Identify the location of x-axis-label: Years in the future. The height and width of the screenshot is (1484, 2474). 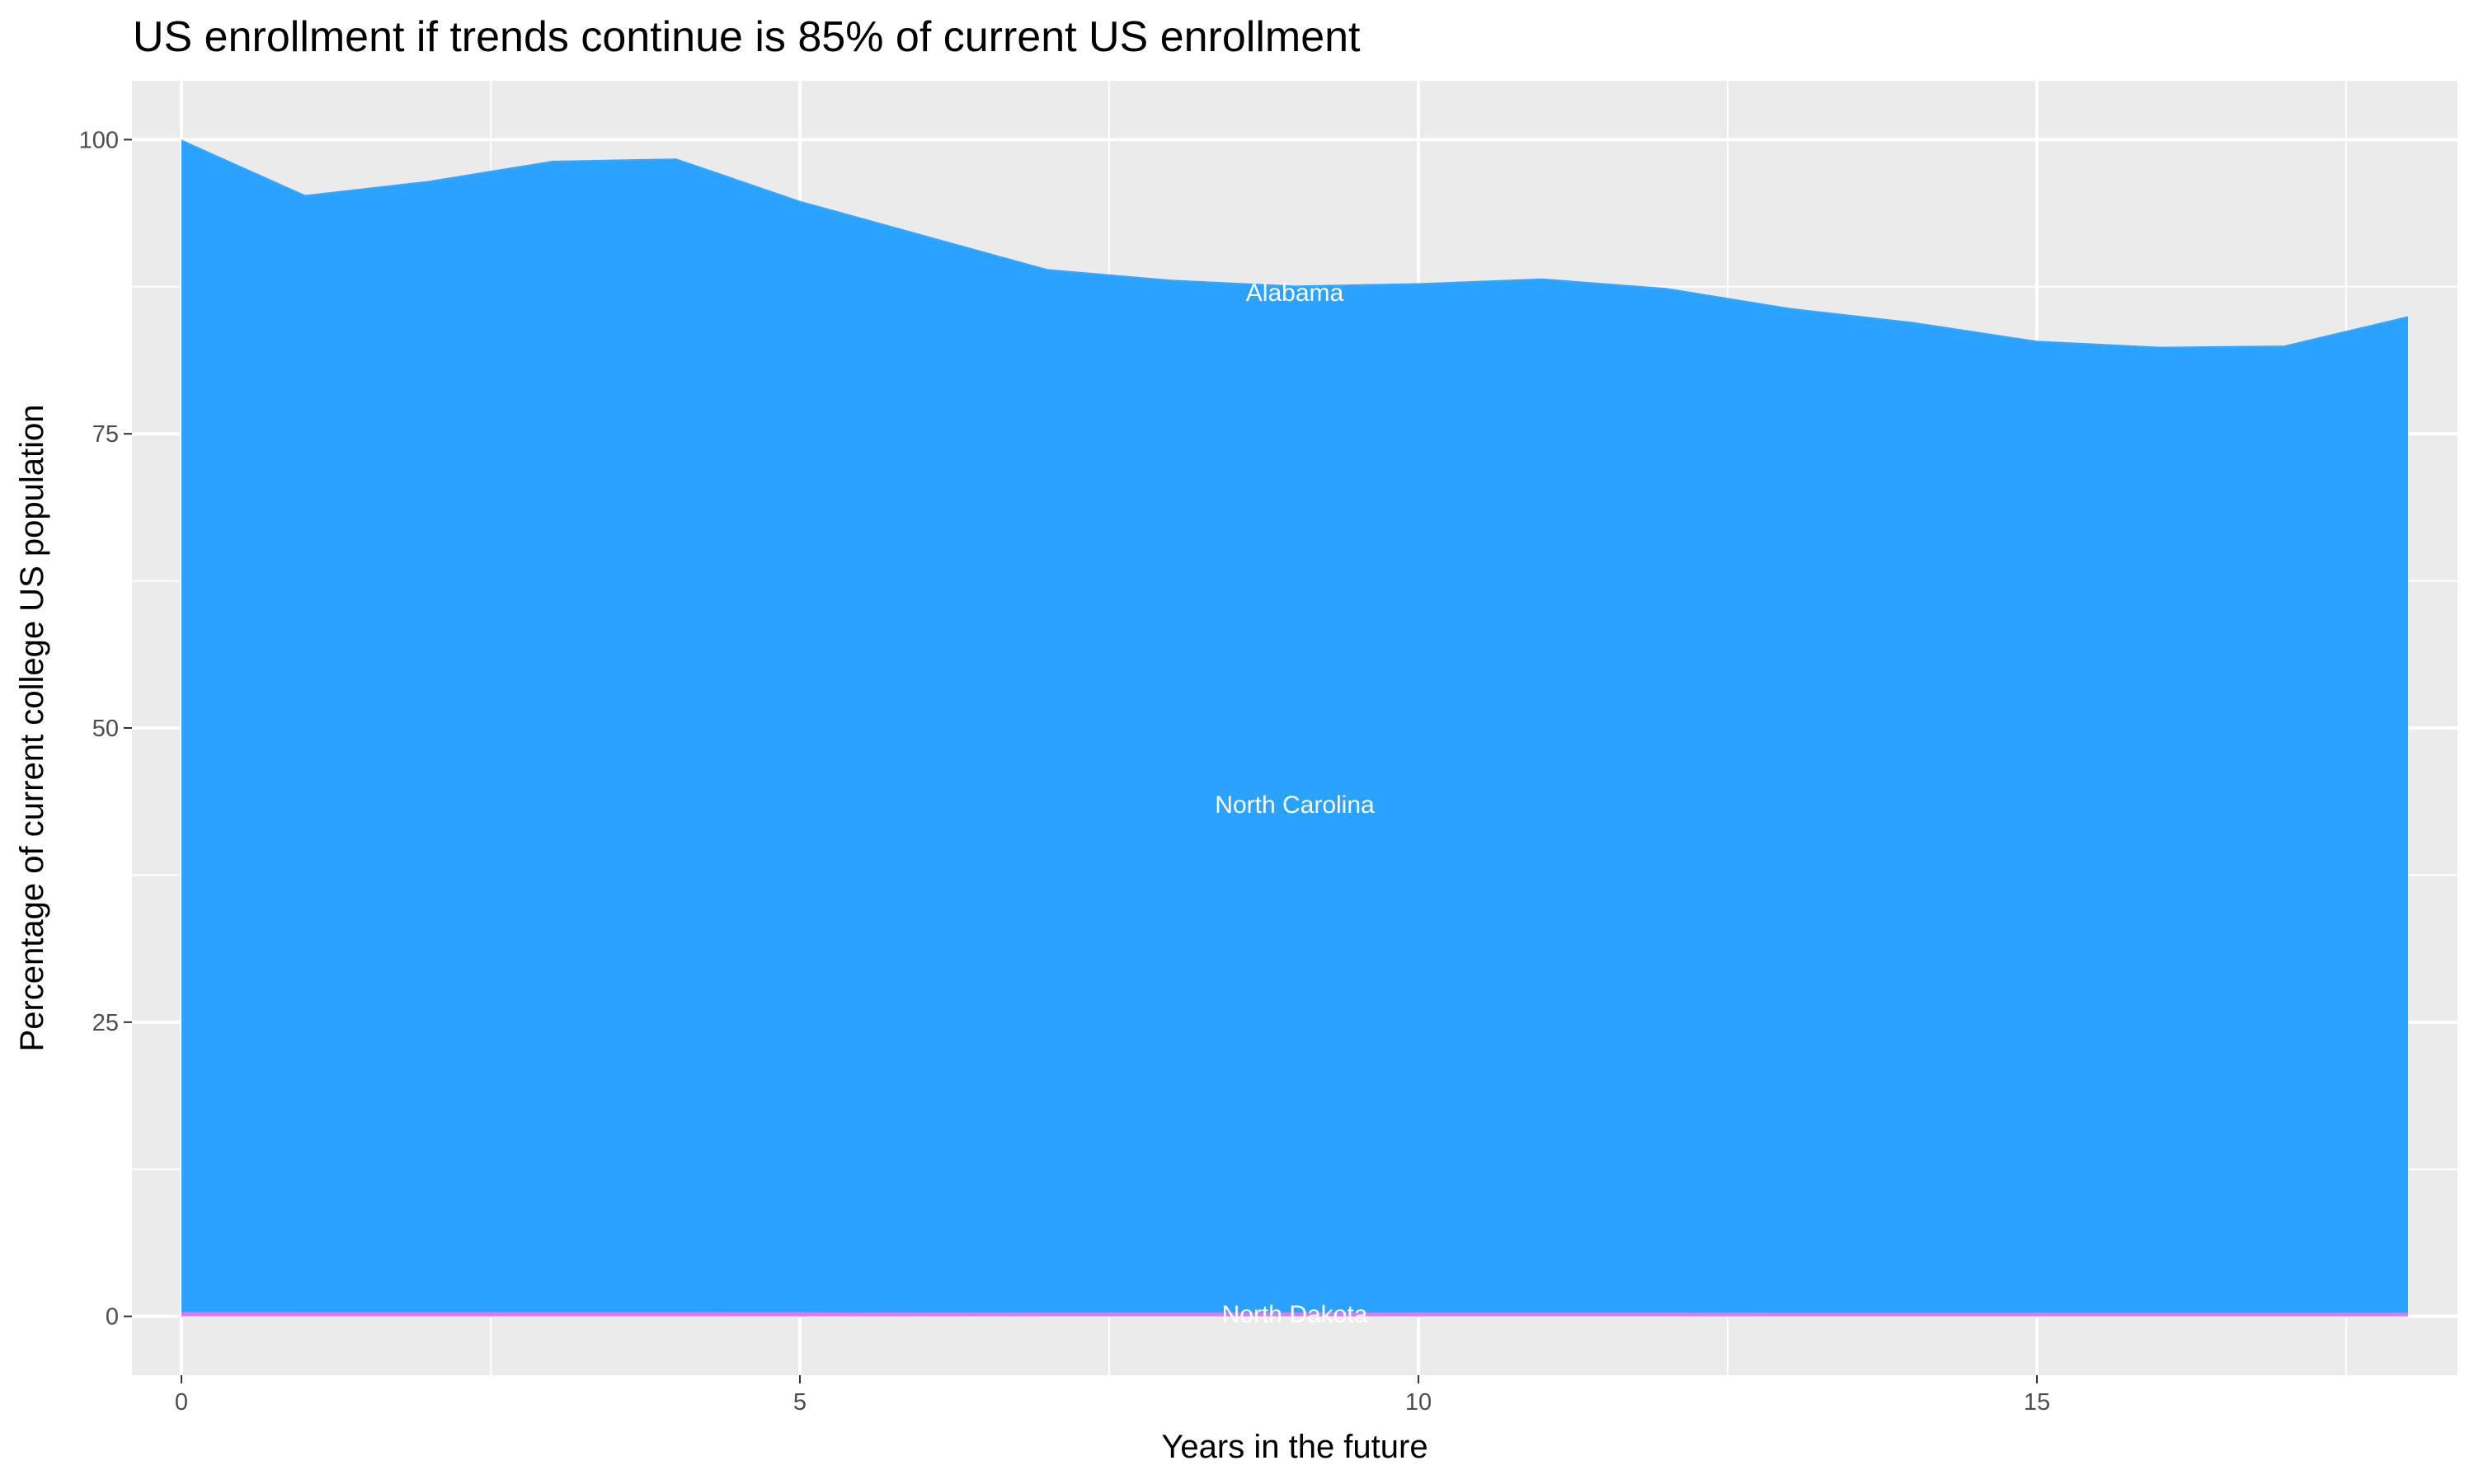
(1294, 1447).